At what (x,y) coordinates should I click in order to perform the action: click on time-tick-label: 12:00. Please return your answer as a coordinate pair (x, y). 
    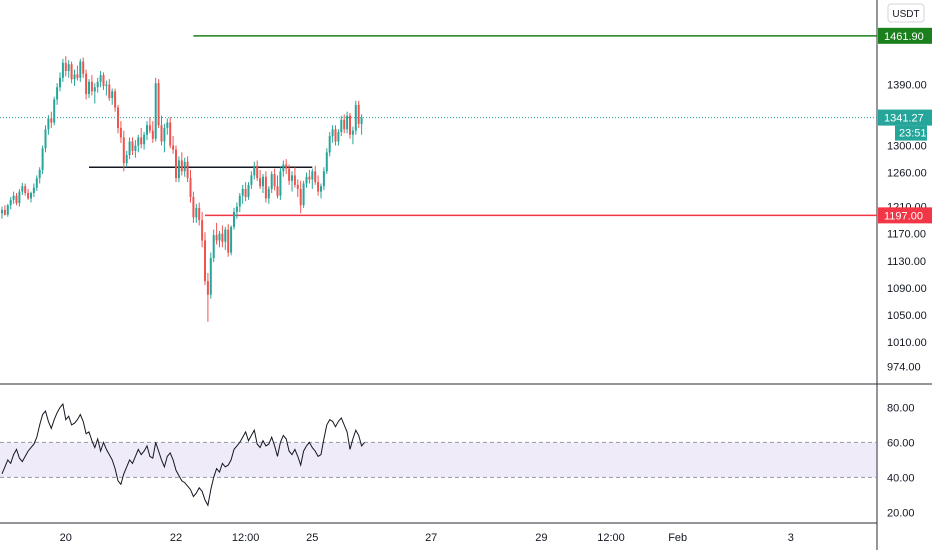
    Looking at the image, I should click on (611, 538).